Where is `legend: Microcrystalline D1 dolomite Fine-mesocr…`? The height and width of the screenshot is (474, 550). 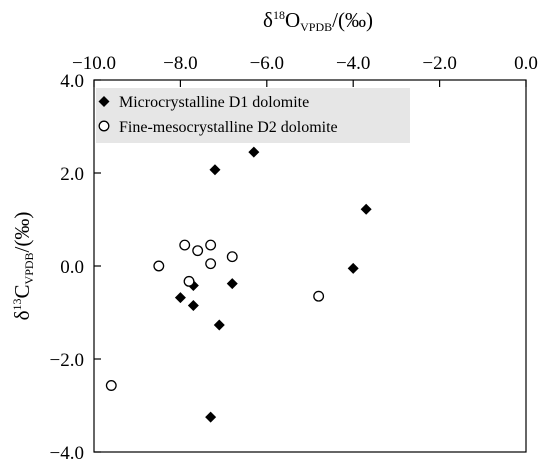 legend: Microcrystalline D1 dolomite Fine-mesocr… is located at coordinates (253, 115).